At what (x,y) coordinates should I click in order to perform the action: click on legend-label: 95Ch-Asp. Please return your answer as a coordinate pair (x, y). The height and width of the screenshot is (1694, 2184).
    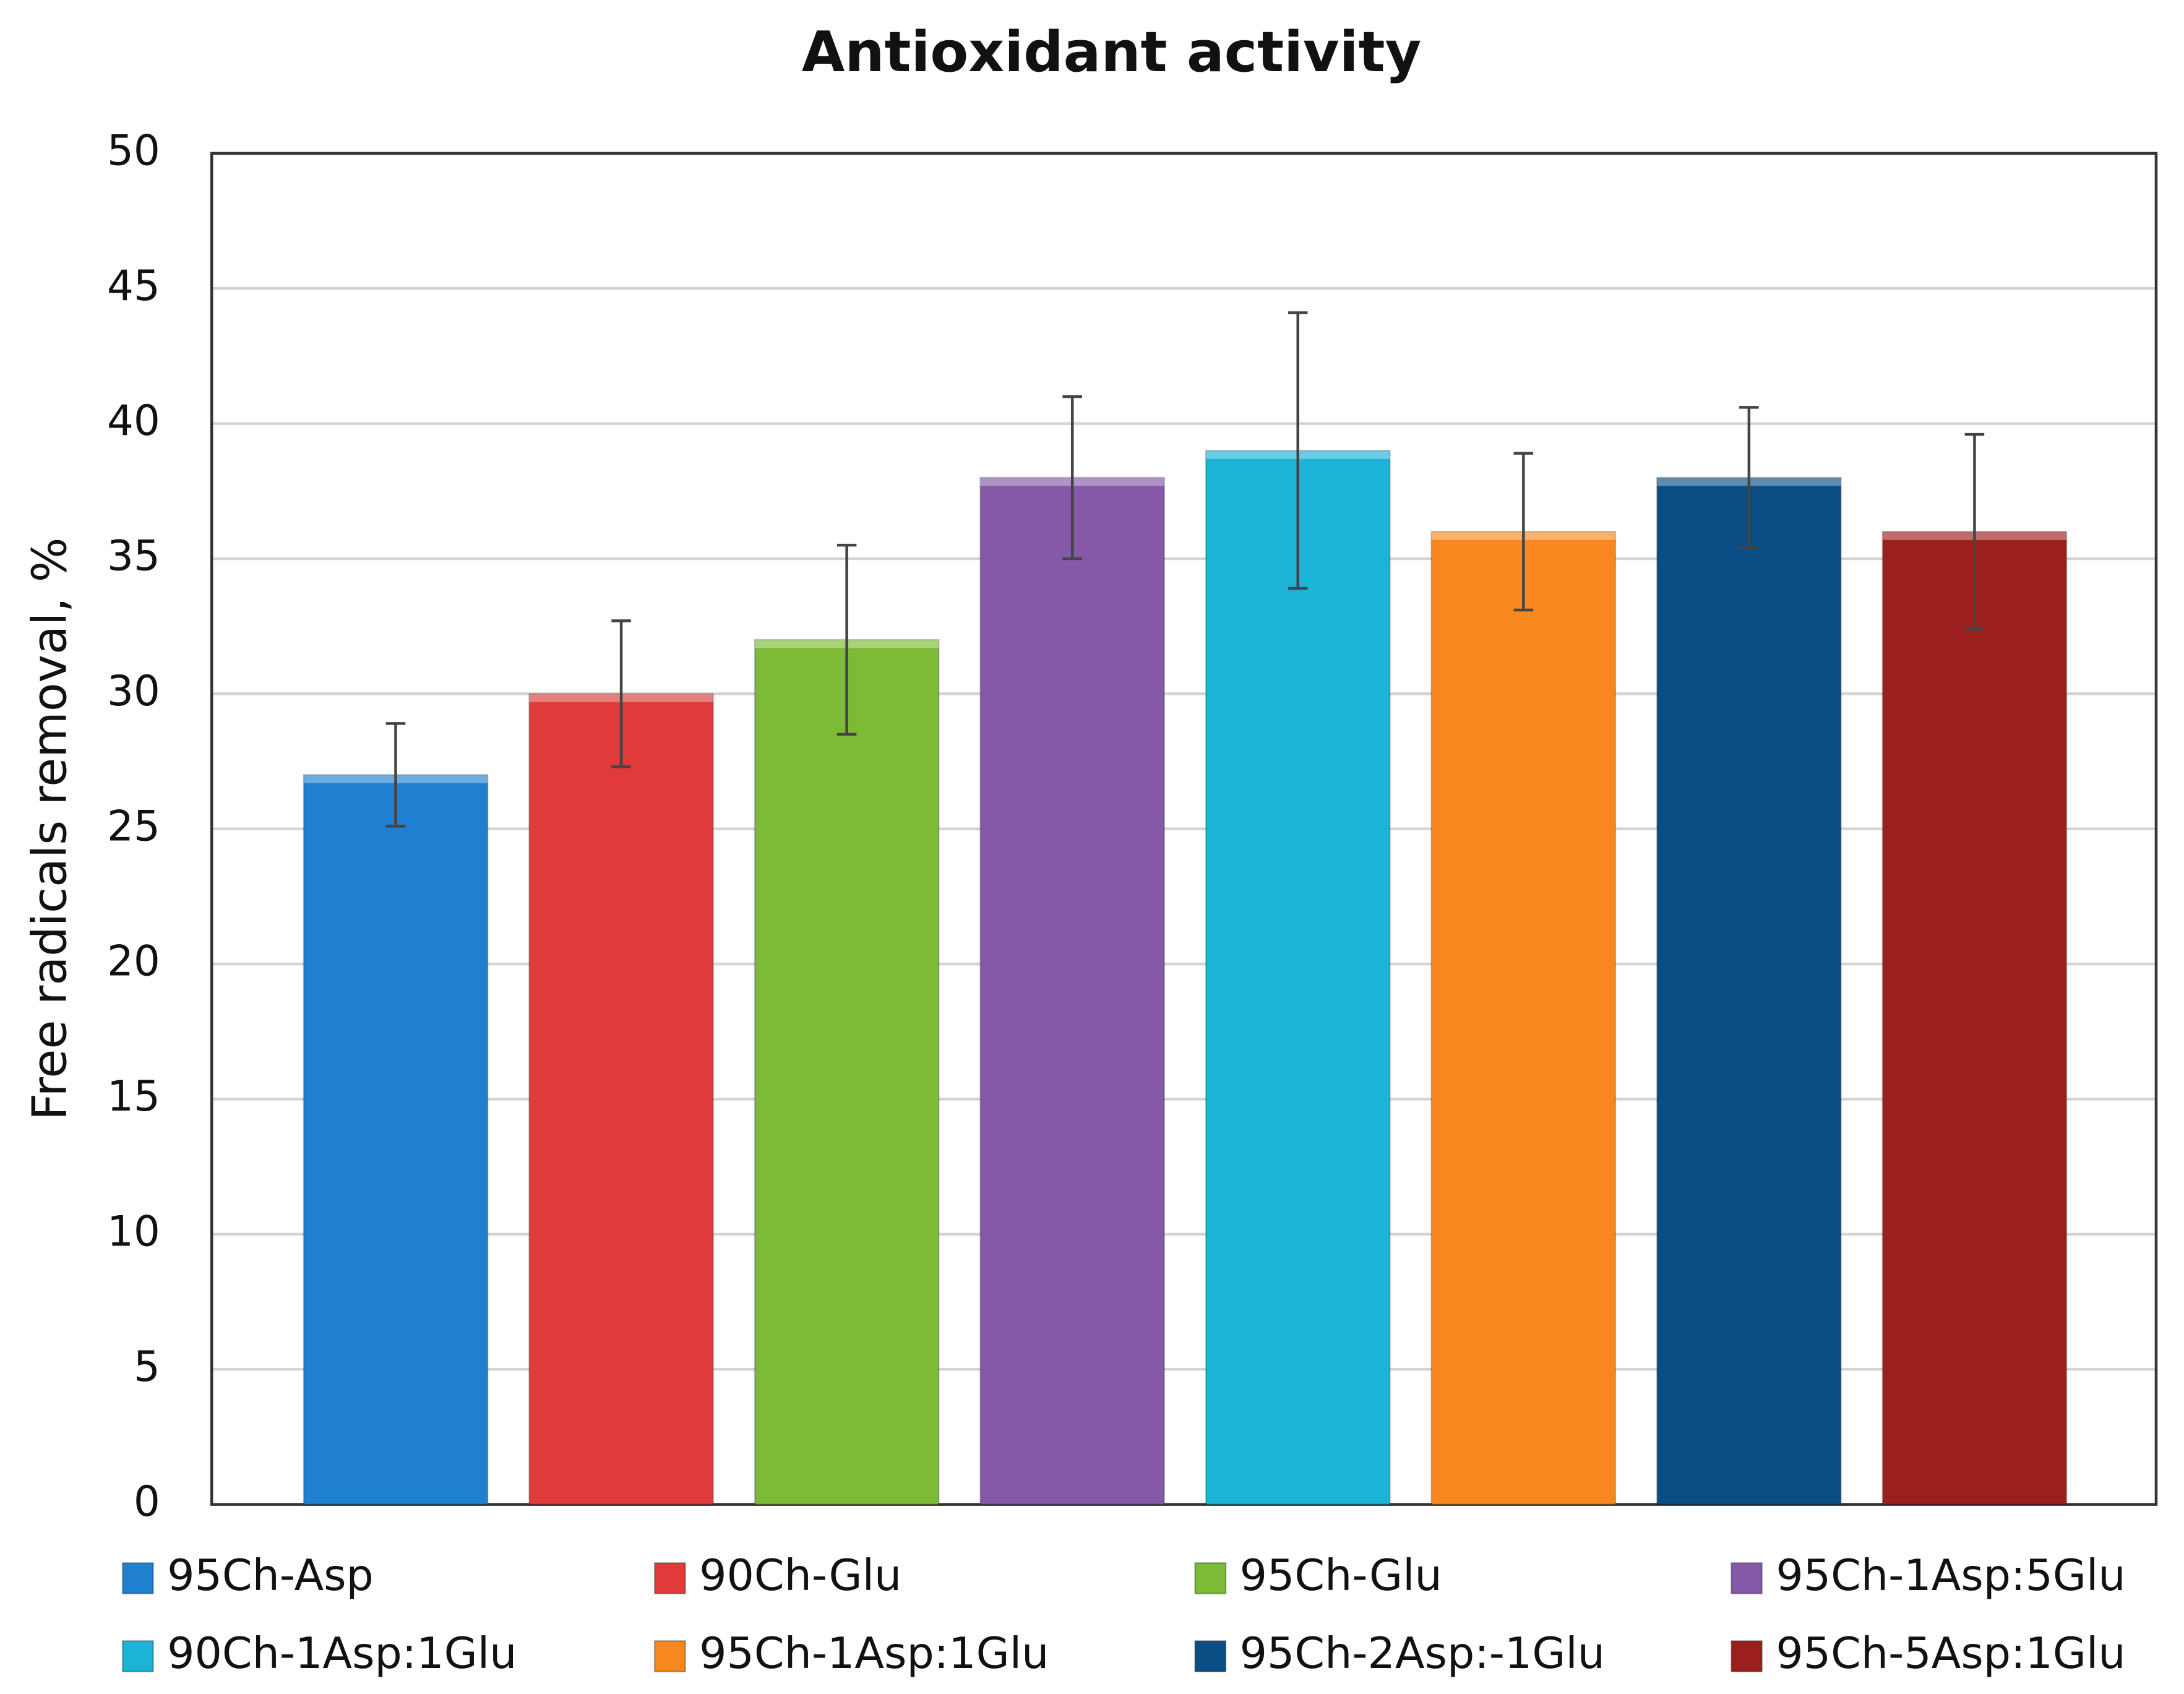
    Looking at the image, I should click on (270, 1575).